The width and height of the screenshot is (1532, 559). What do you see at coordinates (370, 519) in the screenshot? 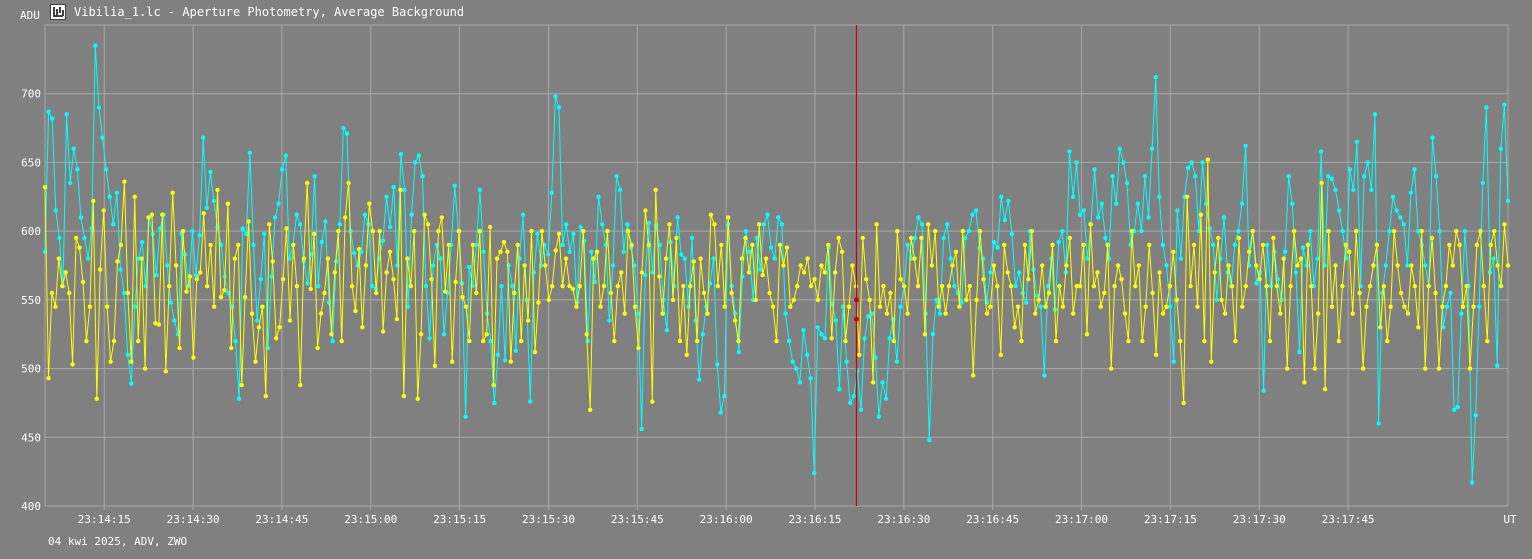
I see `x-tick-label: 23:15:00` at bounding box center [370, 519].